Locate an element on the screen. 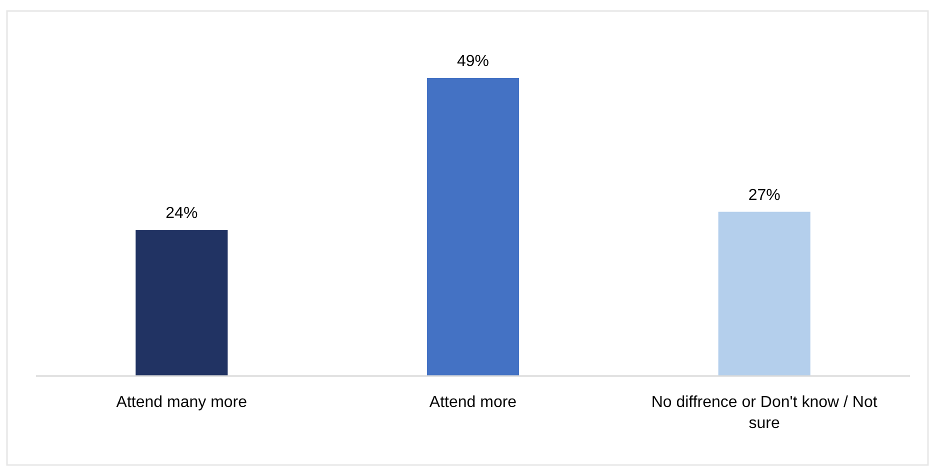 This screenshot has height=466, width=929. data-label: 24% is located at coordinates (182, 213).